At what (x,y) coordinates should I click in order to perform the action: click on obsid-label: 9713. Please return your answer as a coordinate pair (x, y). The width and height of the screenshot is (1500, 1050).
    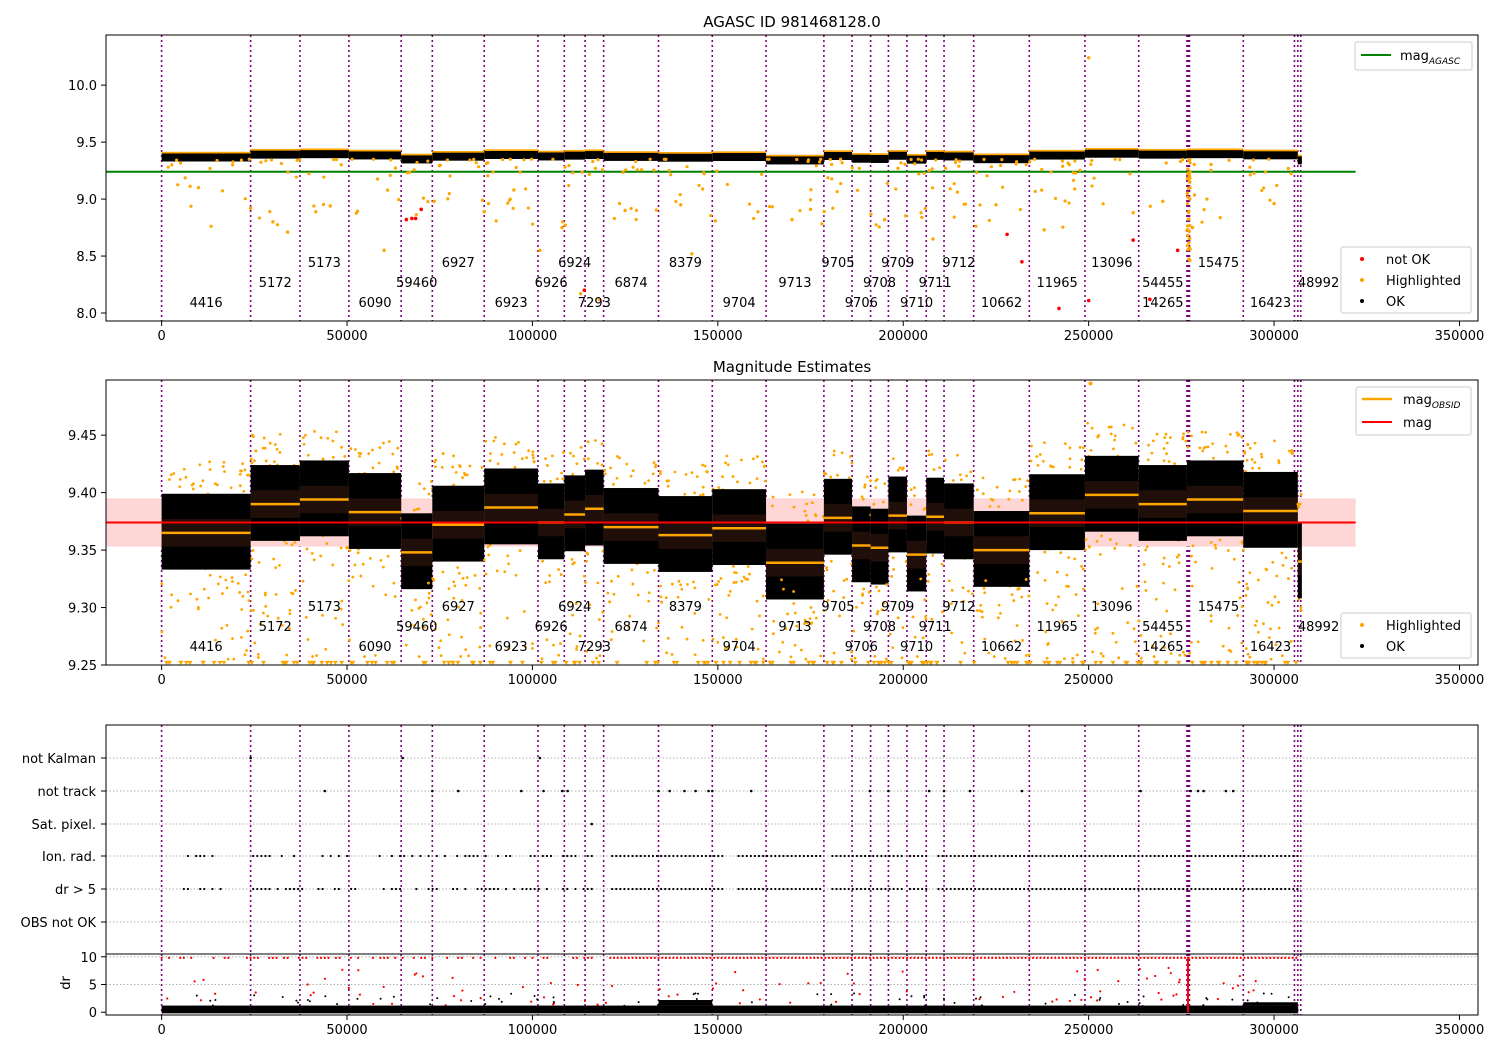
    Looking at the image, I should click on (794, 627).